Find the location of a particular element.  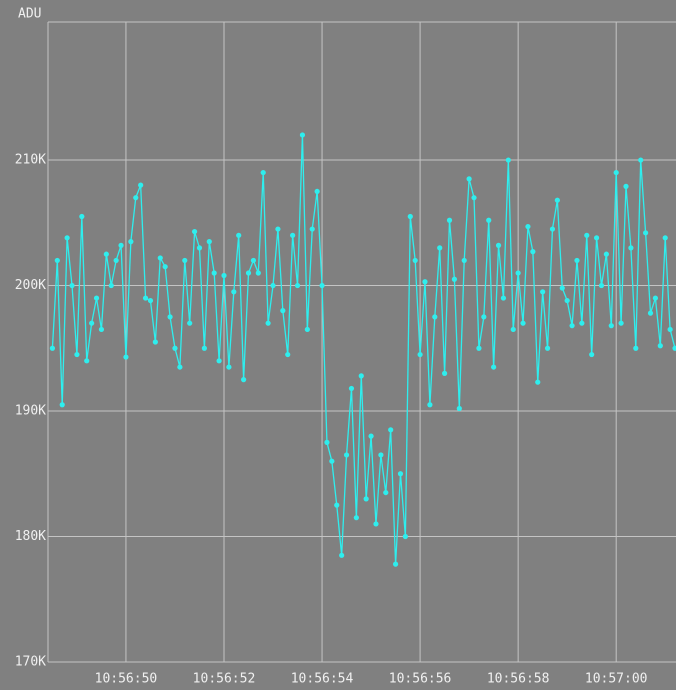

x-tick-label: 10:57:00 is located at coordinates (616, 679).